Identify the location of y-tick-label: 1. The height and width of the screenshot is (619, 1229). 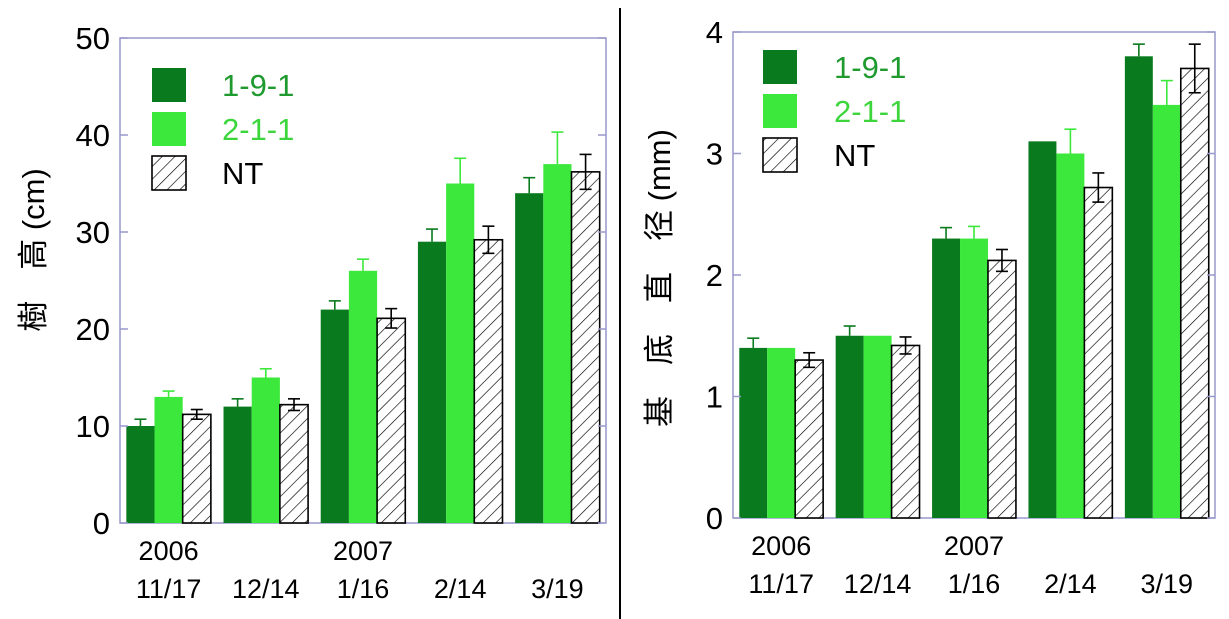
(714, 397).